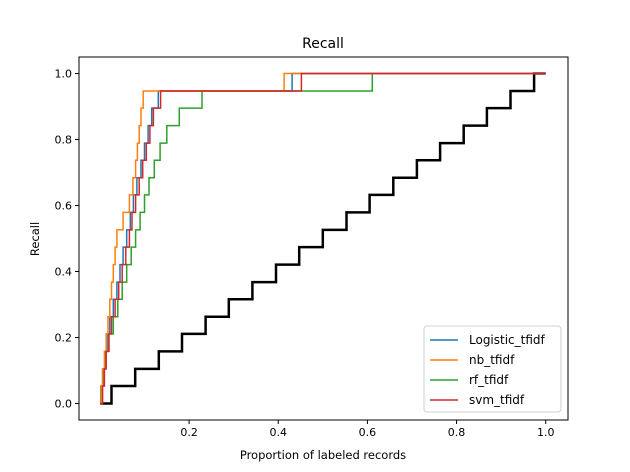 This screenshot has height=472, width=630. I want to click on x-tick-label: 0.8, so click(457, 432).